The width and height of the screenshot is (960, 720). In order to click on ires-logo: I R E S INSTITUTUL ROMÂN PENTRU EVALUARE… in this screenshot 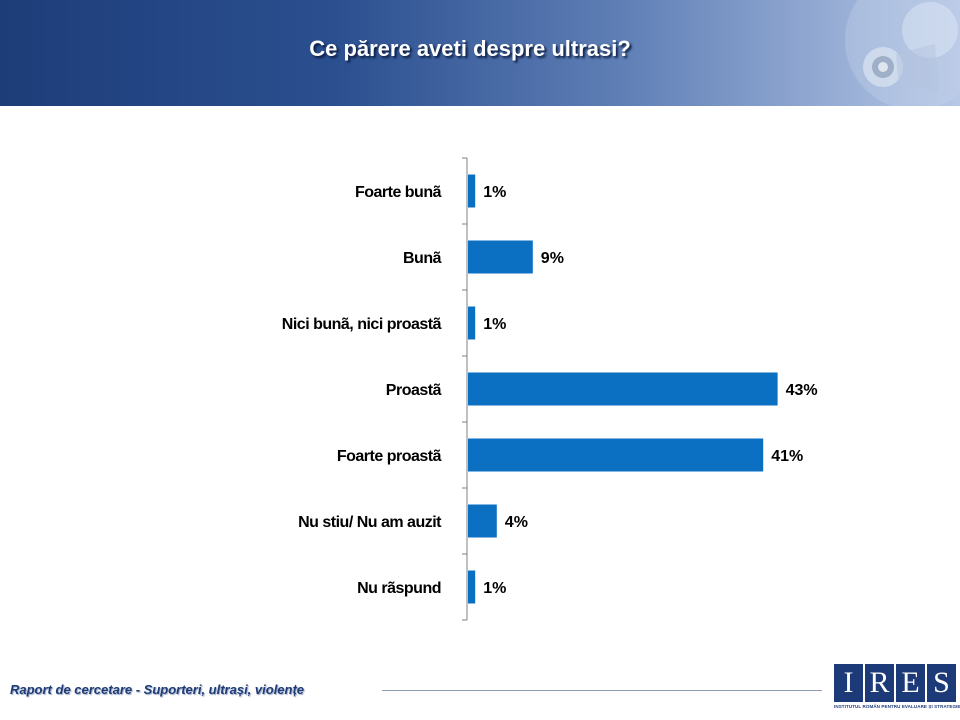, I will do `click(897, 690)`.